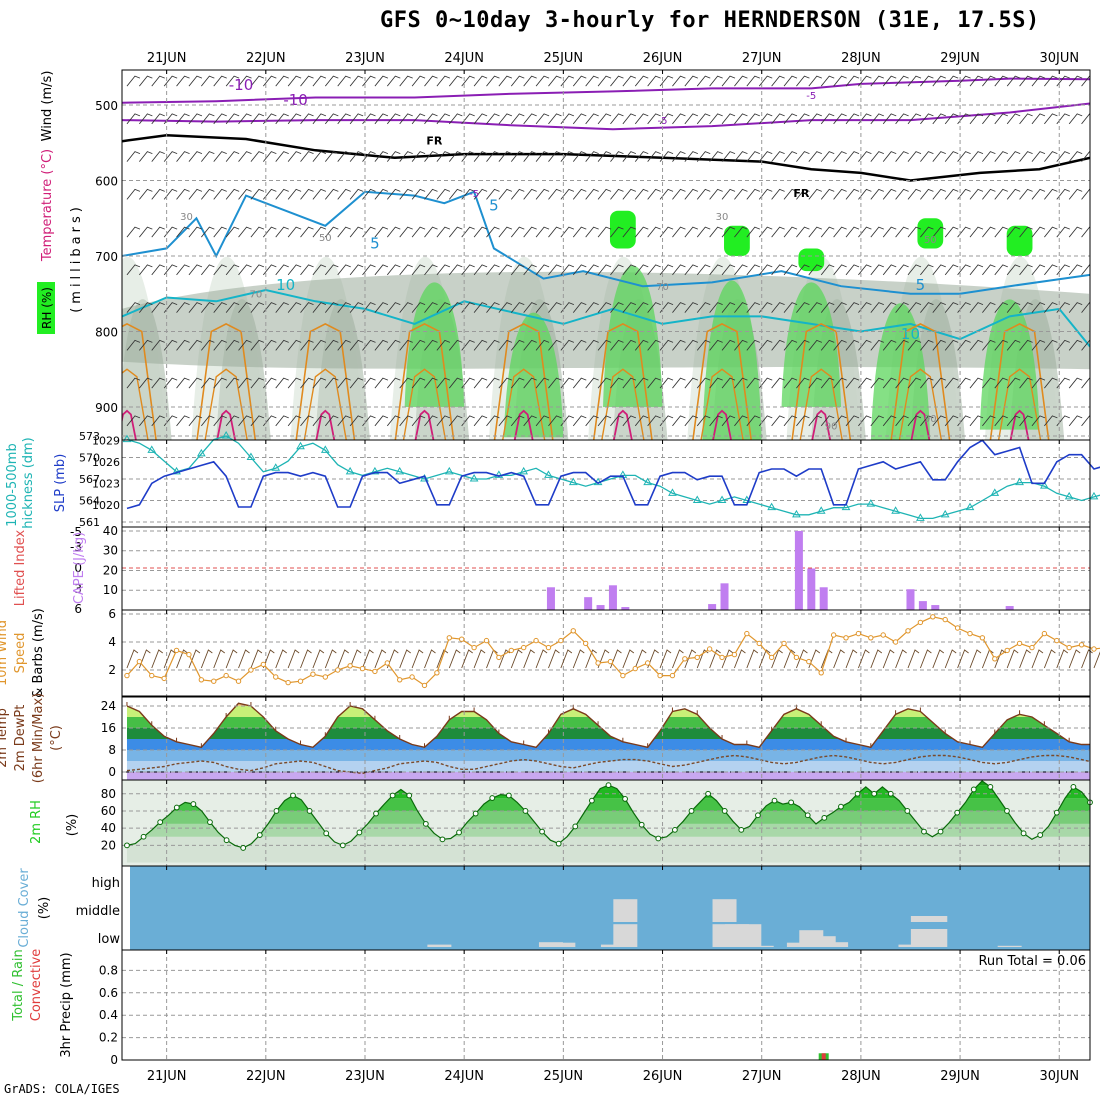 The height and width of the screenshot is (1100, 1100). What do you see at coordinates (552, 570) in the screenshot?
I see `cape-lifted-index-panel: 10 20 30 40 -5-3 0 3 6 Lifted Index CAPE (J/kg)` at bounding box center [552, 570].